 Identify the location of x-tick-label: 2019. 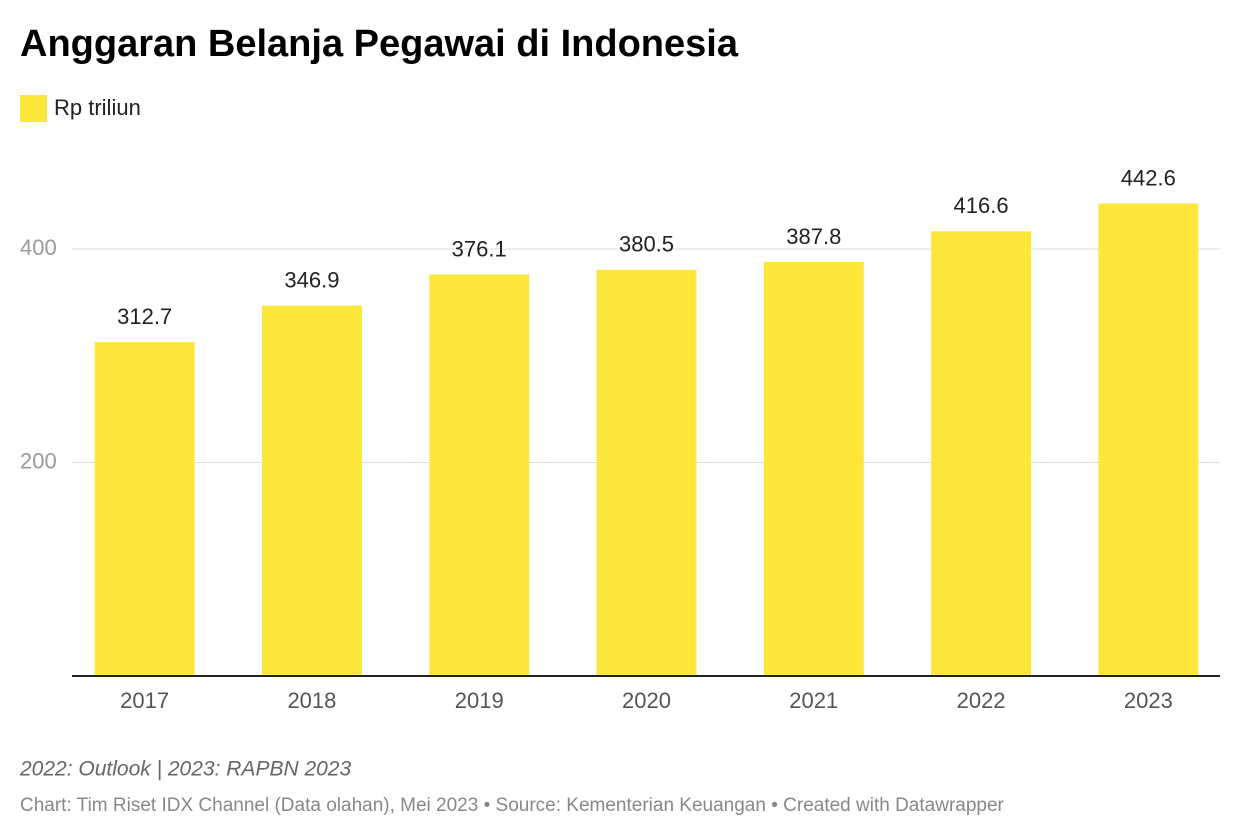
(479, 700).